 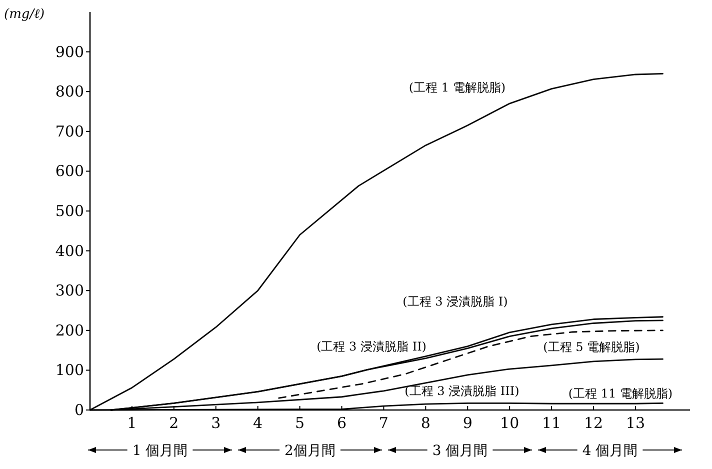 I want to click on series-label: (工程 11 電解脱脂), so click(x=620, y=393).